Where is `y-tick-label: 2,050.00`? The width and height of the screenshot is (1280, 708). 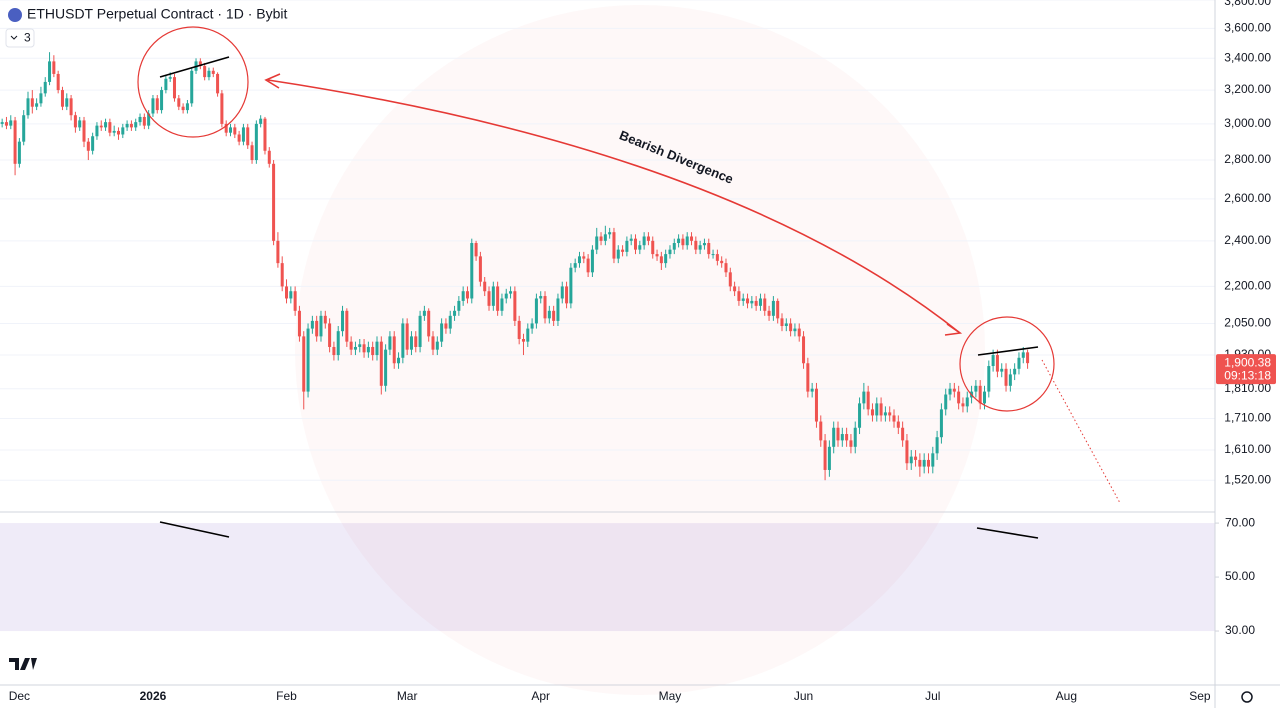 y-tick-label: 2,050.00 is located at coordinates (1247, 323).